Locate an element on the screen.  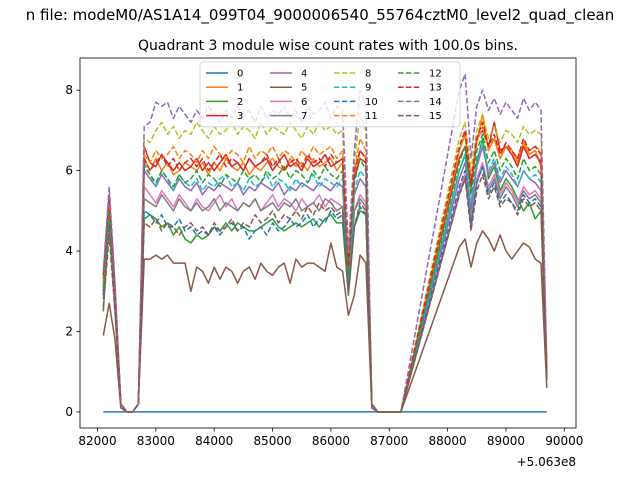
legend-label-5: 5 is located at coordinates (304, 88).